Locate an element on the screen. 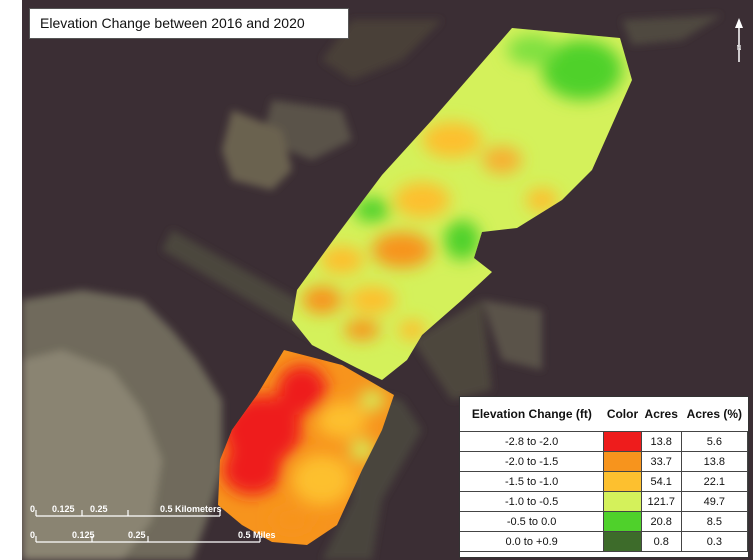 This screenshot has height=560, width=753. legend-percent: 5.6 is located at coordinates (714, 441).